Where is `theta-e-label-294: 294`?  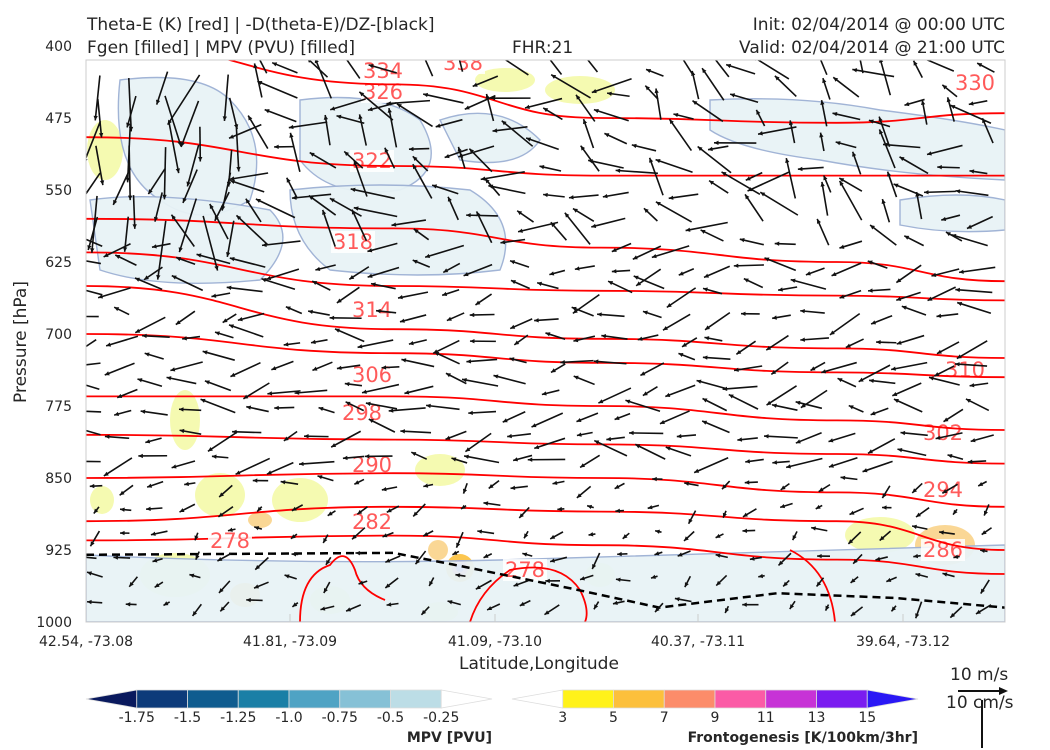 theta-e-label-294: 294 is located at coordinates (943, 490).